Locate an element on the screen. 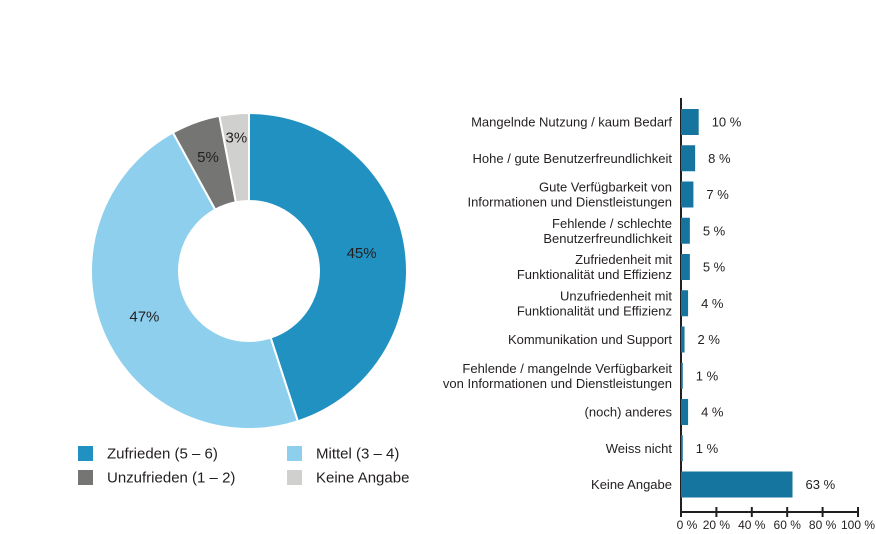 The image size is (876, 534). x-tick-label: 100 % is located at coordinates (858, 525).